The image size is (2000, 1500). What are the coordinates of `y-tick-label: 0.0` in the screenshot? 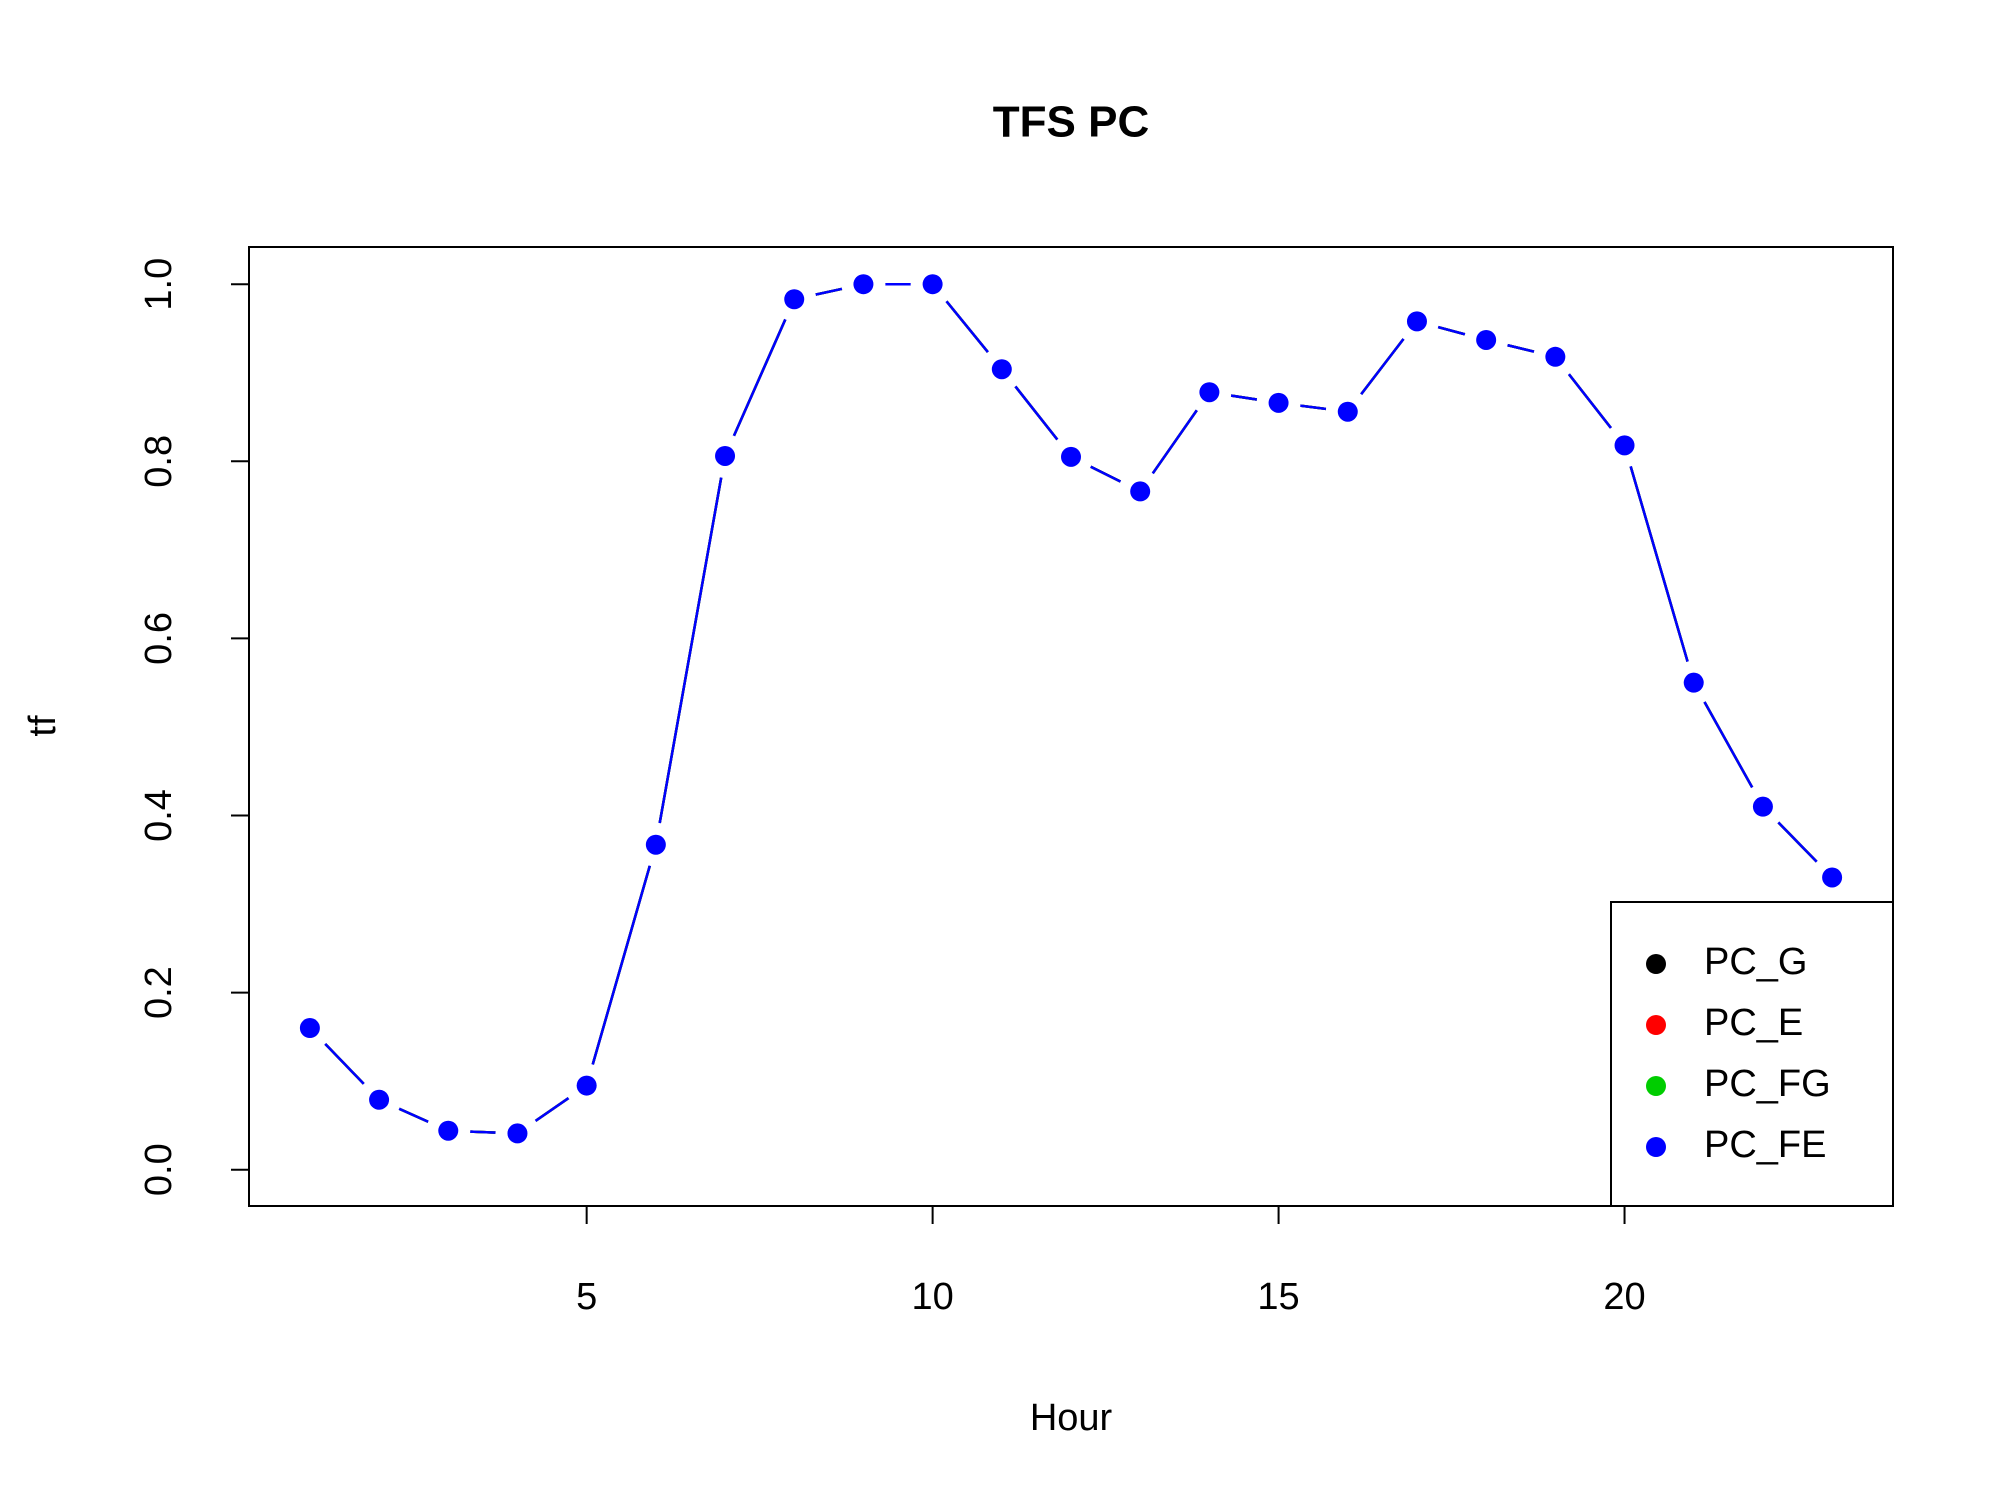 It's located at (159, 1169).